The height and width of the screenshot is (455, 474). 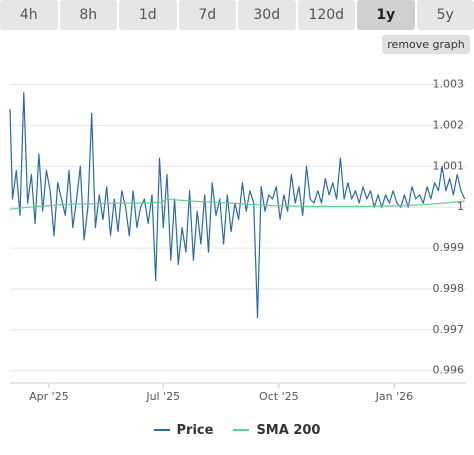 I want to click on range-tab-7d: 7d, so click(x=207, y=15).